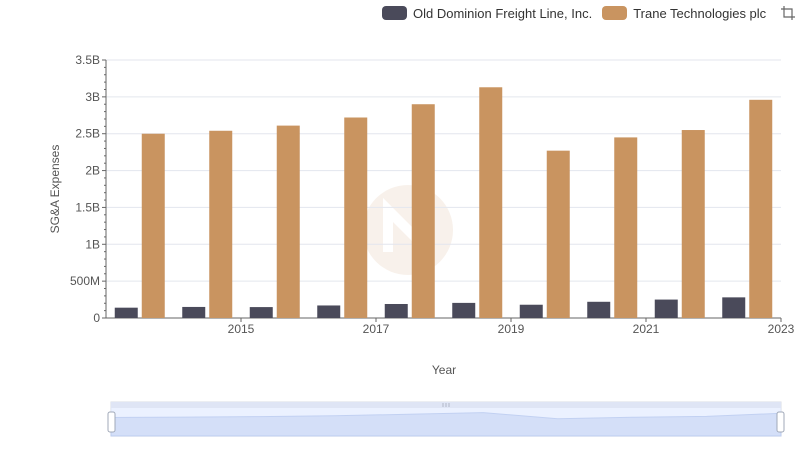 This screenshot has height=461, width=800. I want to click on zoom-icon, so click(788, 13).